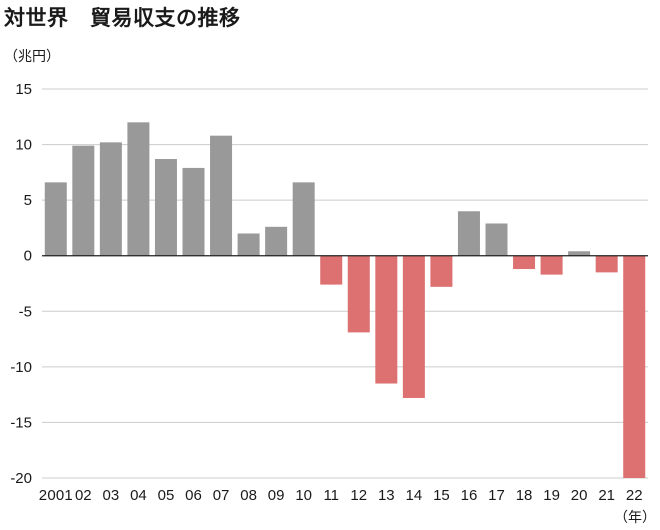  Describe the element at coordinates (166, 495) in the screenshot. I see `x-tick-label: 05` at that location.